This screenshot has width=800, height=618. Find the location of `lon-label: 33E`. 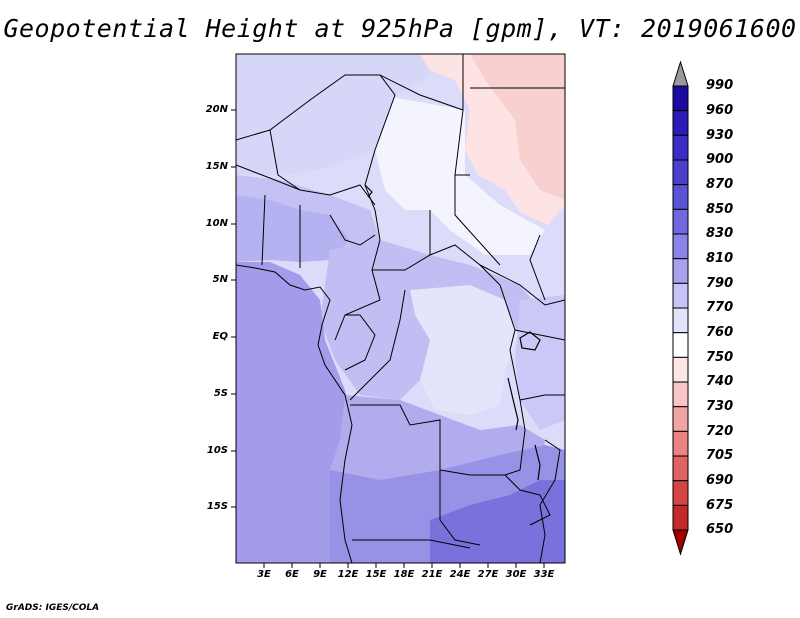

lon-label: 33E is located at coordinates (544, 574).